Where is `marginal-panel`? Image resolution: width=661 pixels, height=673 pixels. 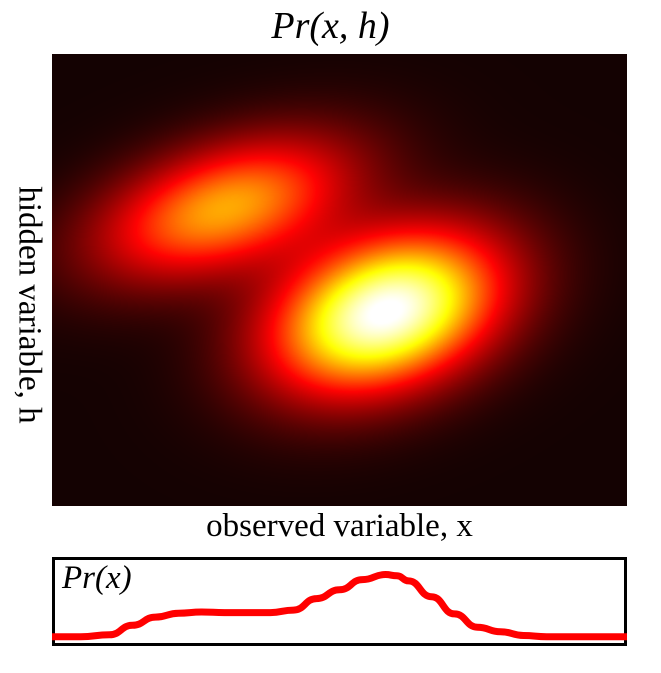
marginal-panel is located at coordinates (339, 601).